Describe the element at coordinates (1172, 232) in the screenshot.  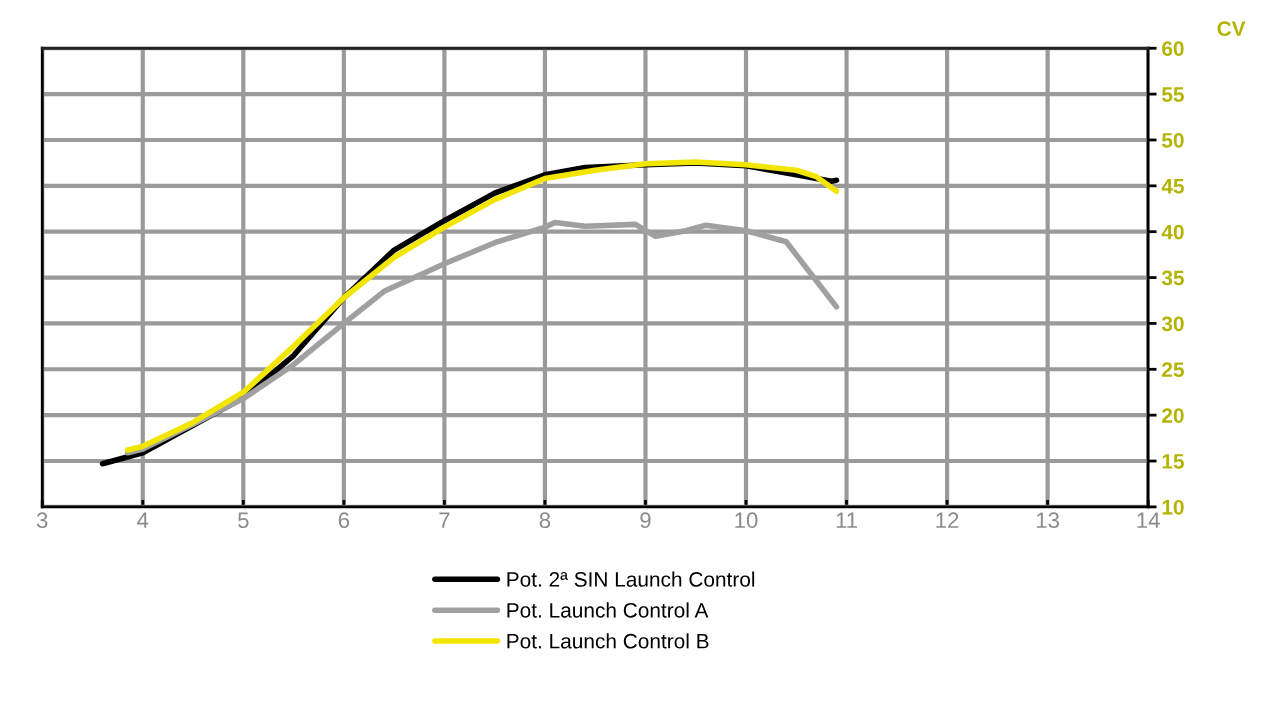
I see `y-tick-label: 40` at that location.